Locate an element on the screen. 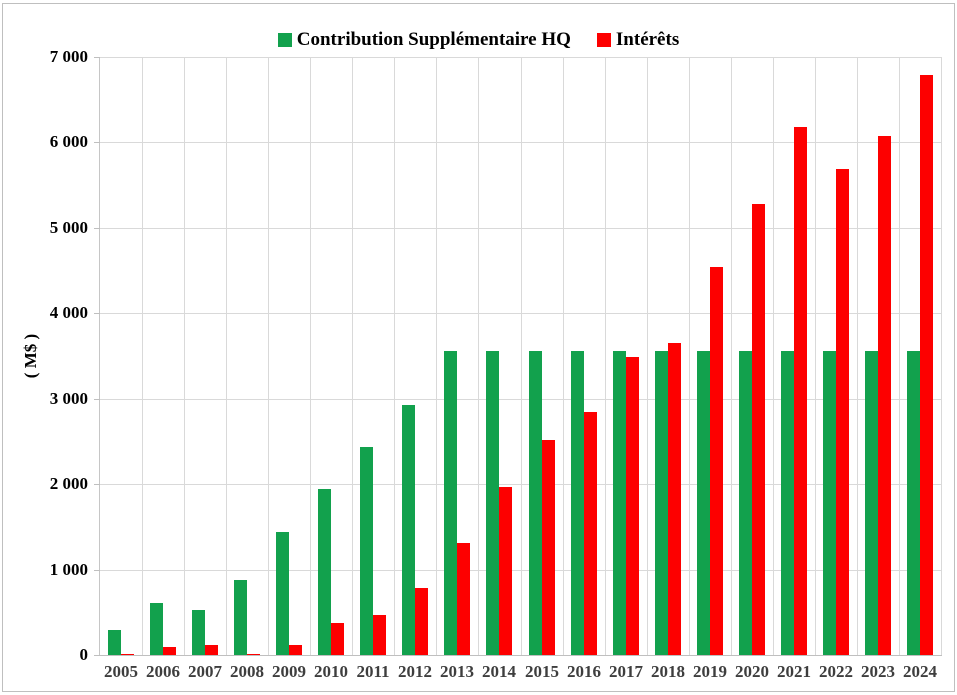 This screenshot has width=957, height=695. bar-interets-2020 is located at coordinates (758, 429).